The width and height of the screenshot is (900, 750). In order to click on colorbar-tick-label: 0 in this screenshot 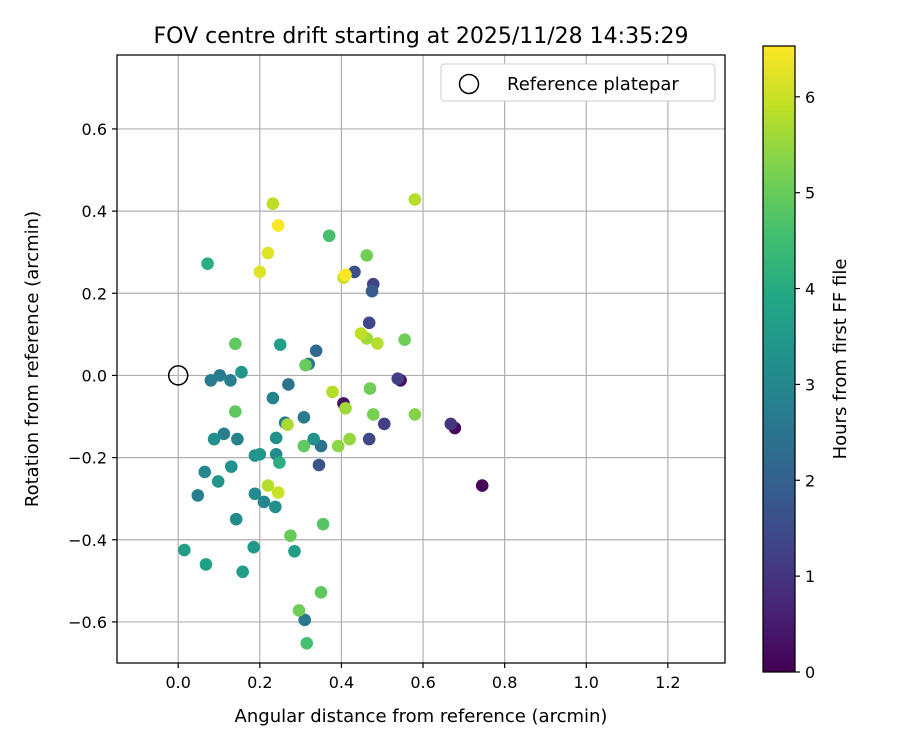, I will do `click(810, 672)`.